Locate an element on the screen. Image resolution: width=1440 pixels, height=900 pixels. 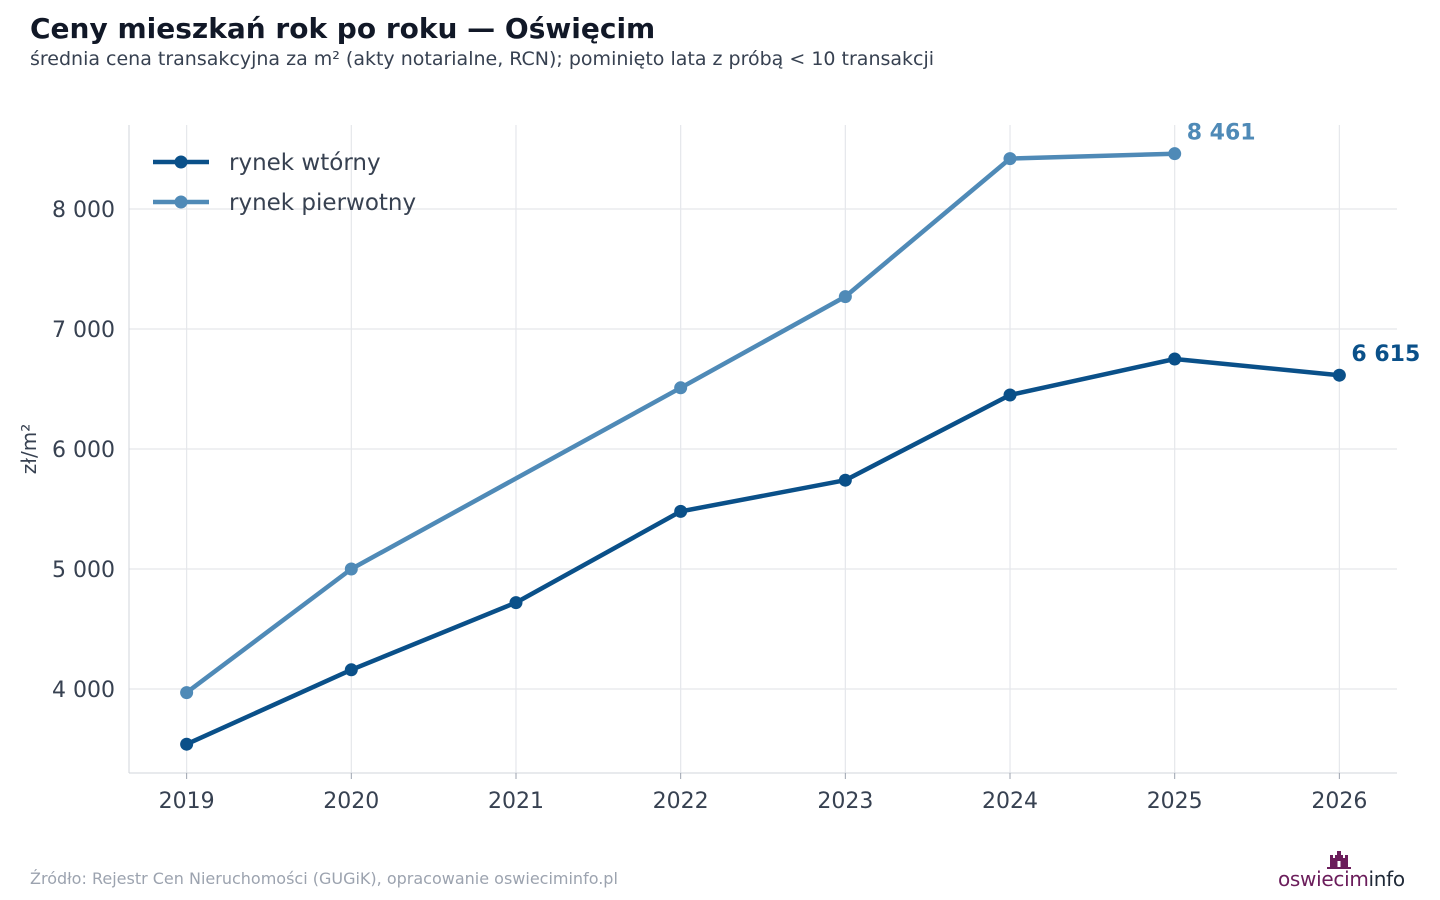
x-tick-label: 2022 is located at coordinates (681, 801).